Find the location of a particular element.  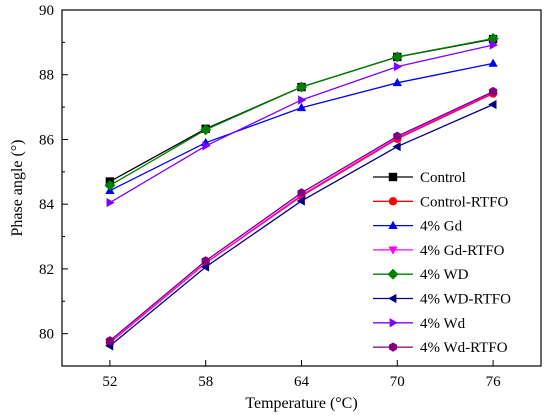

y-tick-label: 86 is located at coordinates (47, 140).